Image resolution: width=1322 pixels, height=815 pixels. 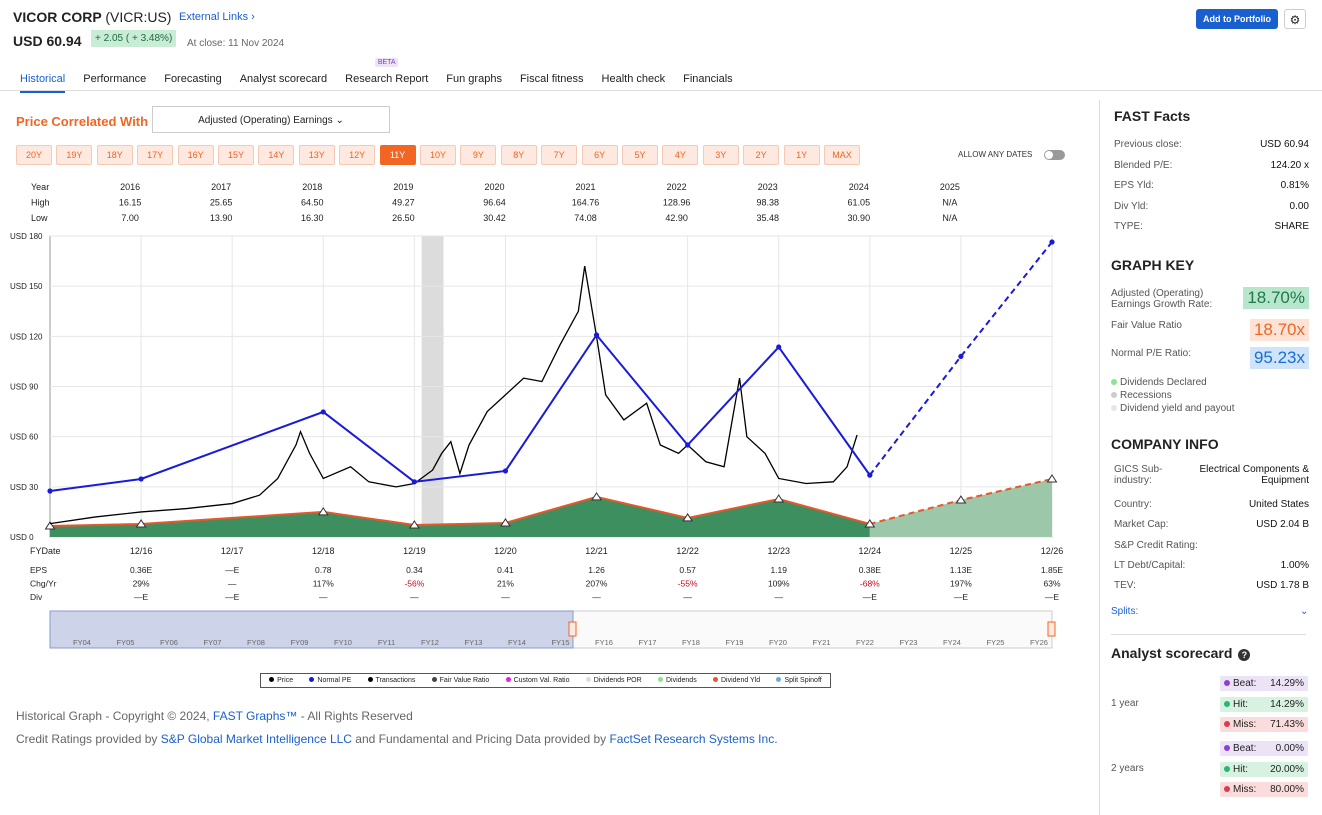 What do you see at coordinates (505, 570) in the screenshot?
I see `eps-cell: 0.41` at bounding box center [505, 570].